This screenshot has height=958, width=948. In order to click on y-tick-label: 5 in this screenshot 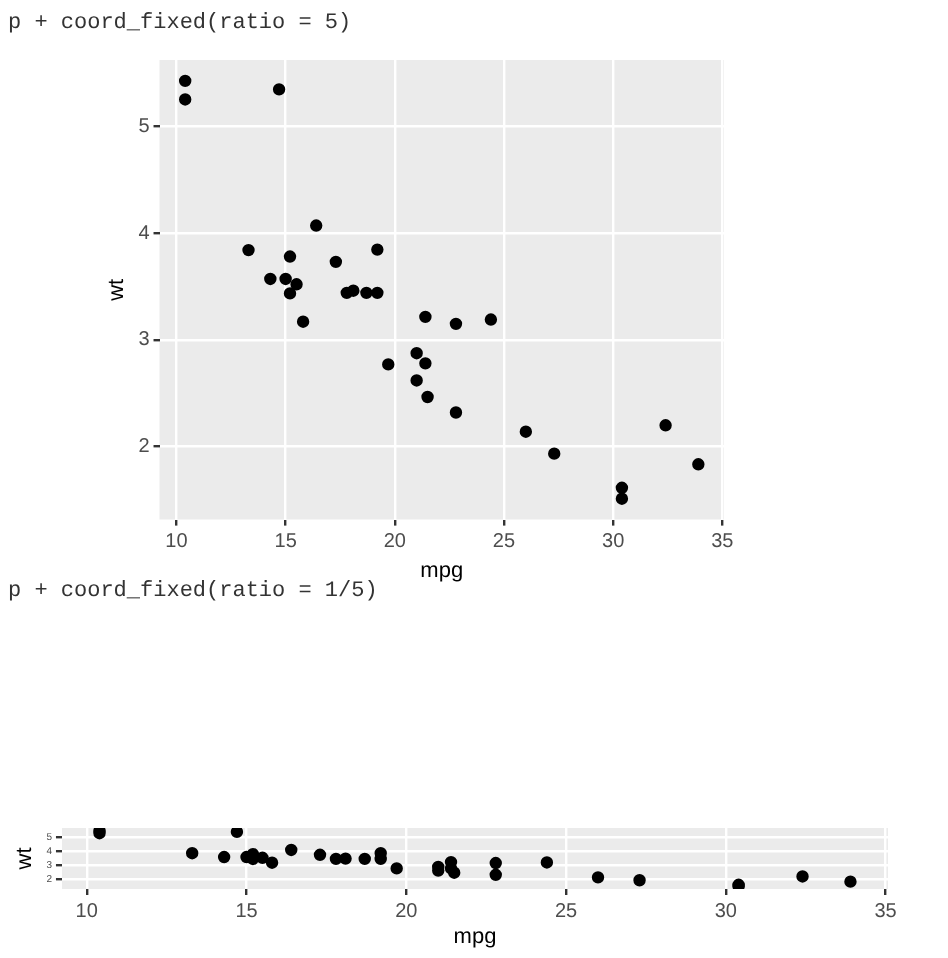, I will do `click(144, 126)`.